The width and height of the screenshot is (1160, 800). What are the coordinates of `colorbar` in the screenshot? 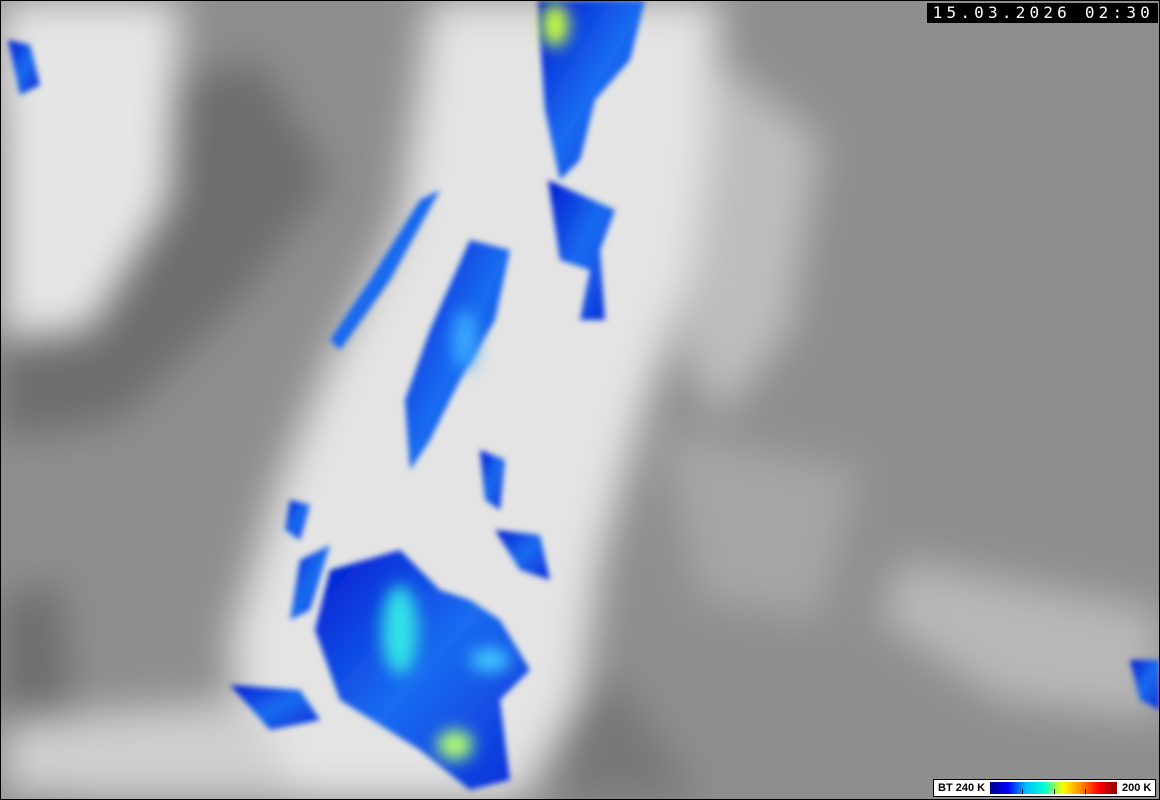 It's located at (1053, 788).